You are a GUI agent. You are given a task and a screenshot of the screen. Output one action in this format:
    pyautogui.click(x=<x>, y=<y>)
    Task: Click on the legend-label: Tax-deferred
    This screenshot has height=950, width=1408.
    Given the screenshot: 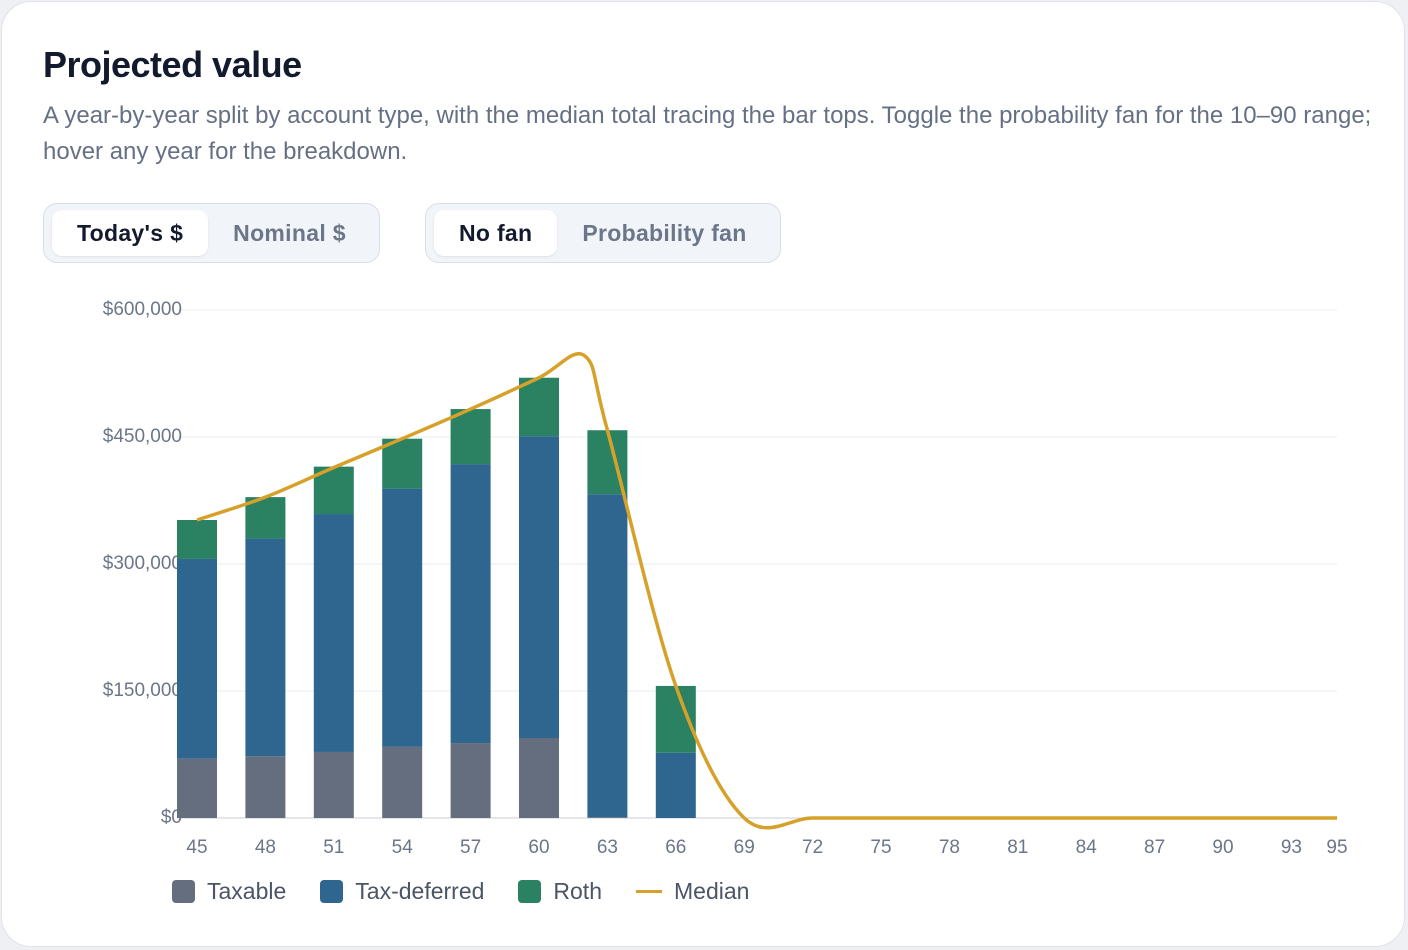 What is the action you would take?
    pyautogui.click(x=420, y=891)
    